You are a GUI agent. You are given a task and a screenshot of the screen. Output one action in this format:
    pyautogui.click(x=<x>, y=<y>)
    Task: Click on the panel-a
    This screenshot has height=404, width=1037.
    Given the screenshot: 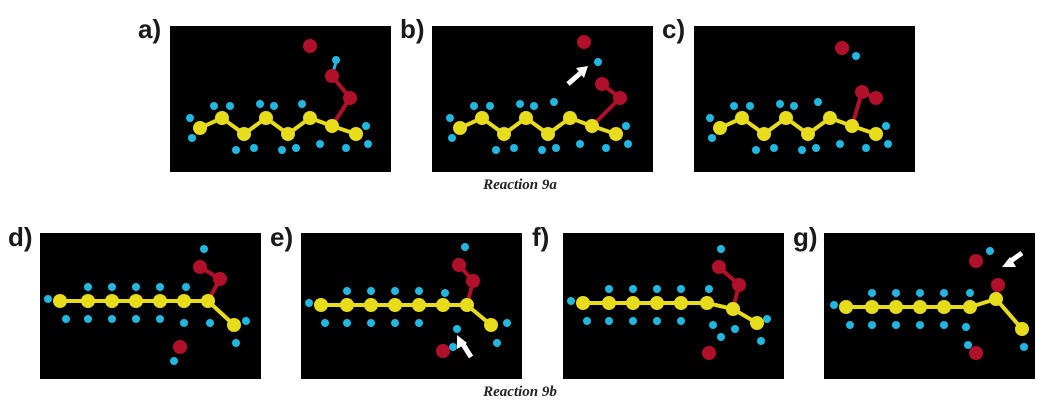 What is the action you would take?
    pyautogui.click(x=280, y=99)
    